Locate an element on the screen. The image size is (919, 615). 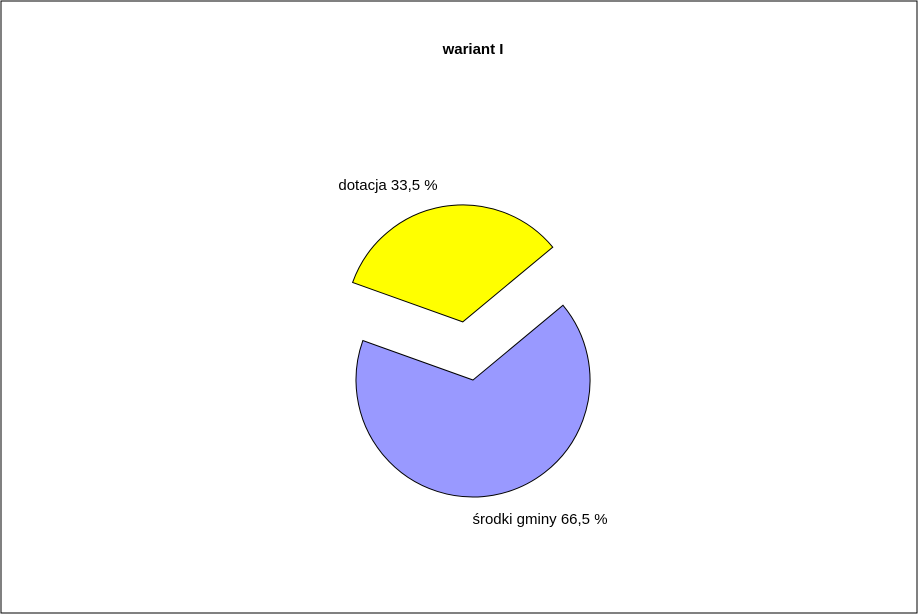
chart-title: wariant I is located at coordinates (473, 49).